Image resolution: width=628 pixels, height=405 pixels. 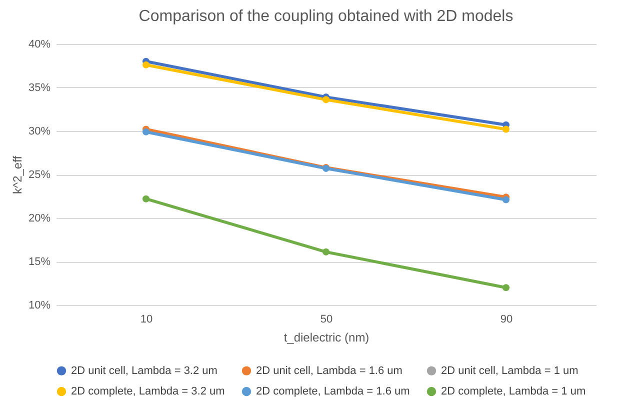 I want to click on chart-title: Comparison of the coupling obtained with 2D models, so click(x=326, y=16).